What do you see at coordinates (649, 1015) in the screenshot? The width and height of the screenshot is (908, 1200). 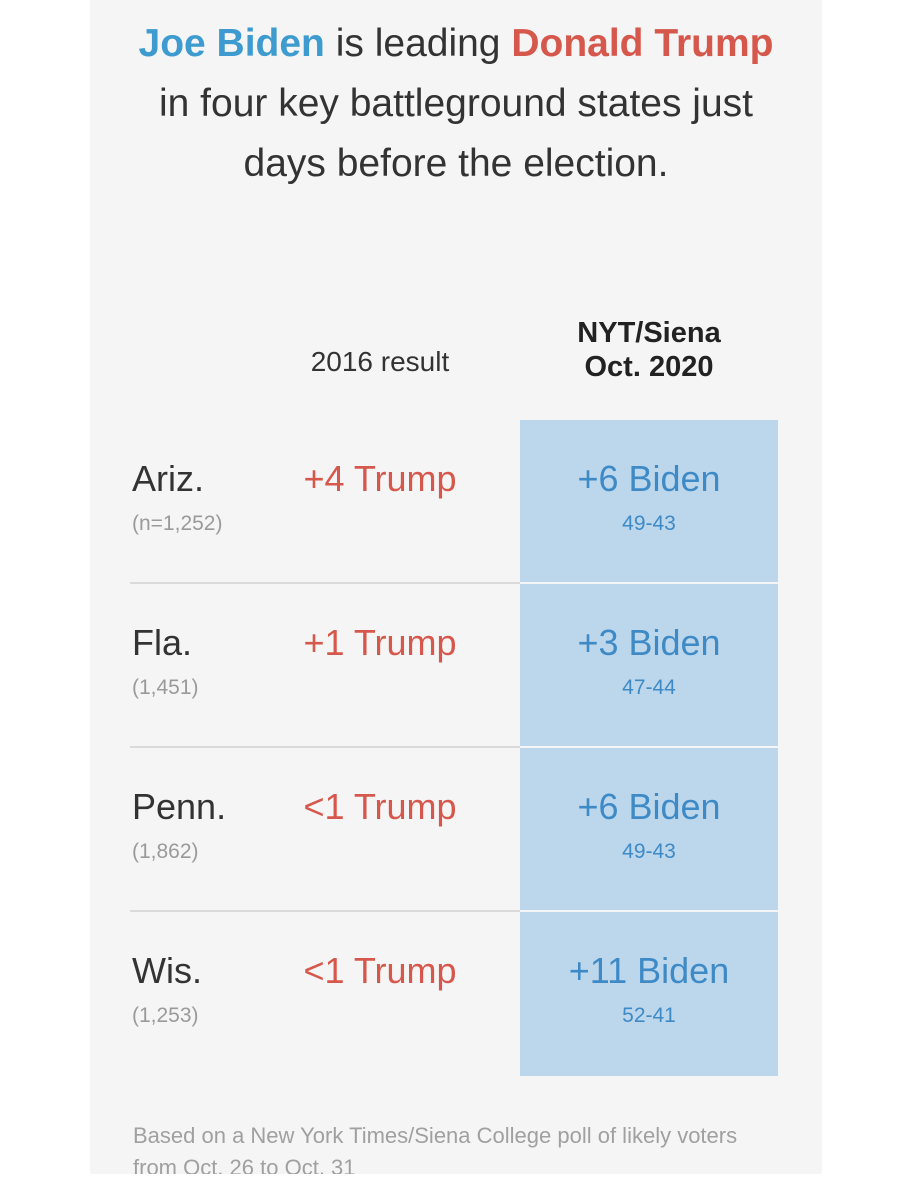 I see `poll-score: 52-41` at bounding box center [649, 1015].